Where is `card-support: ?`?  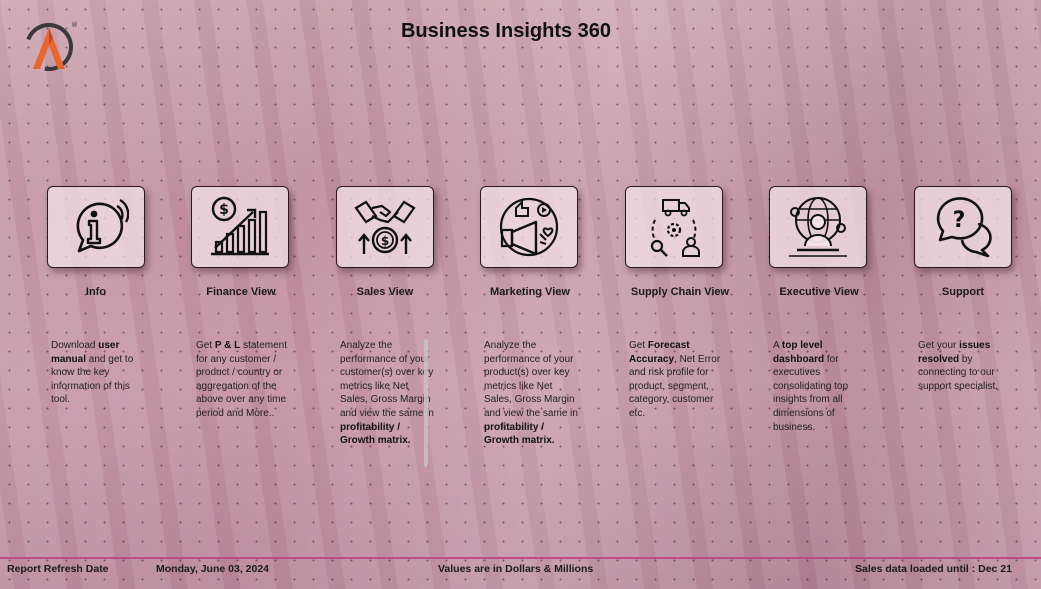 card-support: ? is located at coordinates (963, 227).